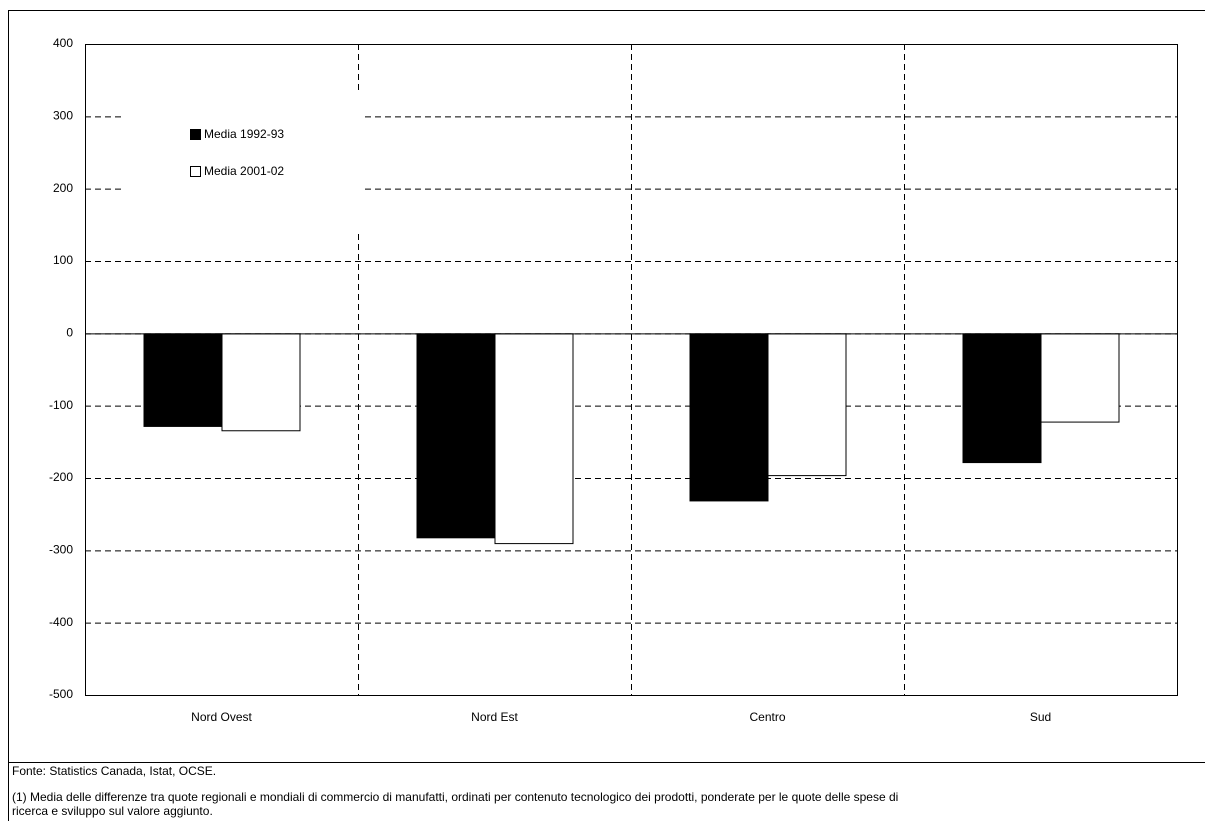  What do you see at coordinates (244, 171) in the screenshot?
I see `legend-label: Media 2001-02` at bounding box center [244, 171].